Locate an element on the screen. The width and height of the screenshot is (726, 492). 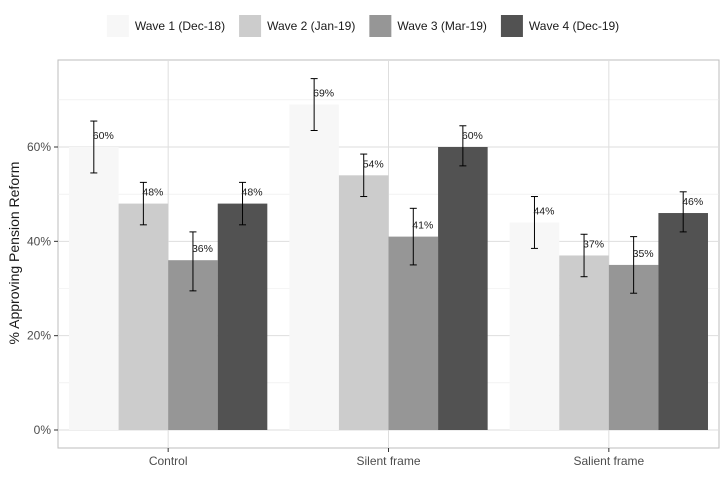
x-tick-label: Silent frame is located at coordinates (388, 461).